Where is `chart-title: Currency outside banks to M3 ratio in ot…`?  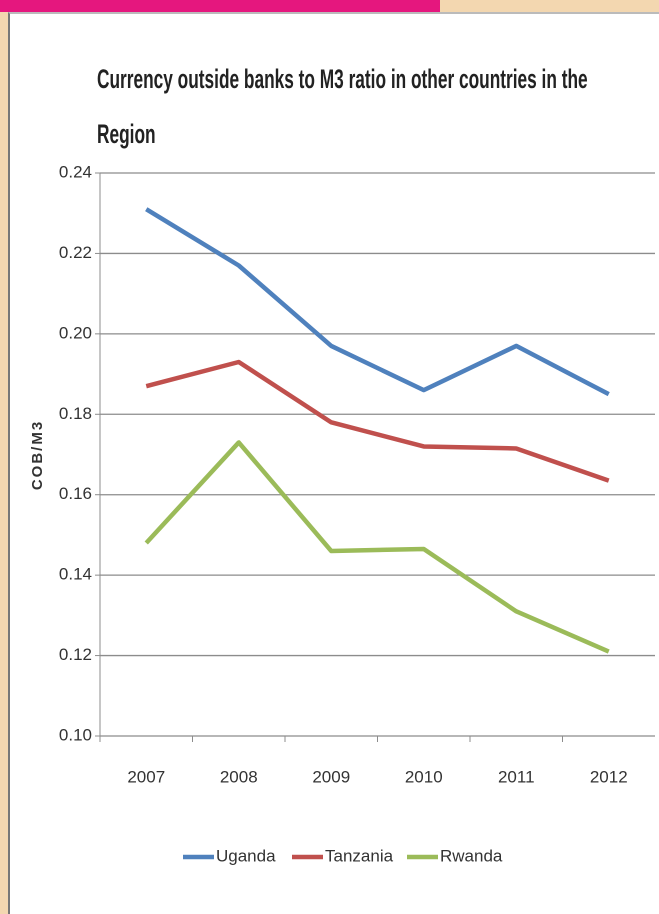
chart-title: Currency outside banks to M3 ratio in ot… is located at coordinates (342, 106).